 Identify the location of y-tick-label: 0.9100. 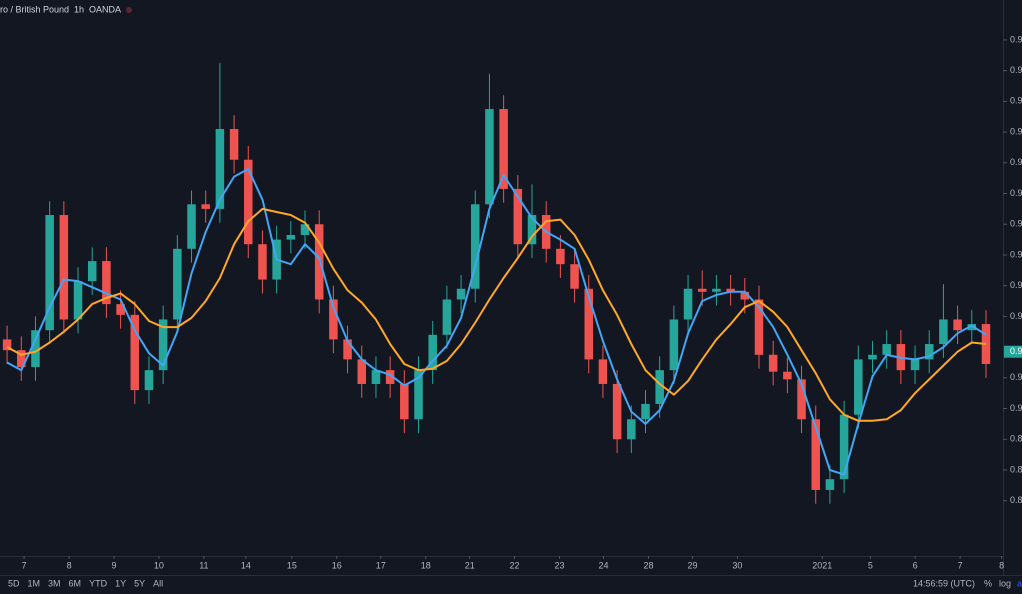
(1016, 254).